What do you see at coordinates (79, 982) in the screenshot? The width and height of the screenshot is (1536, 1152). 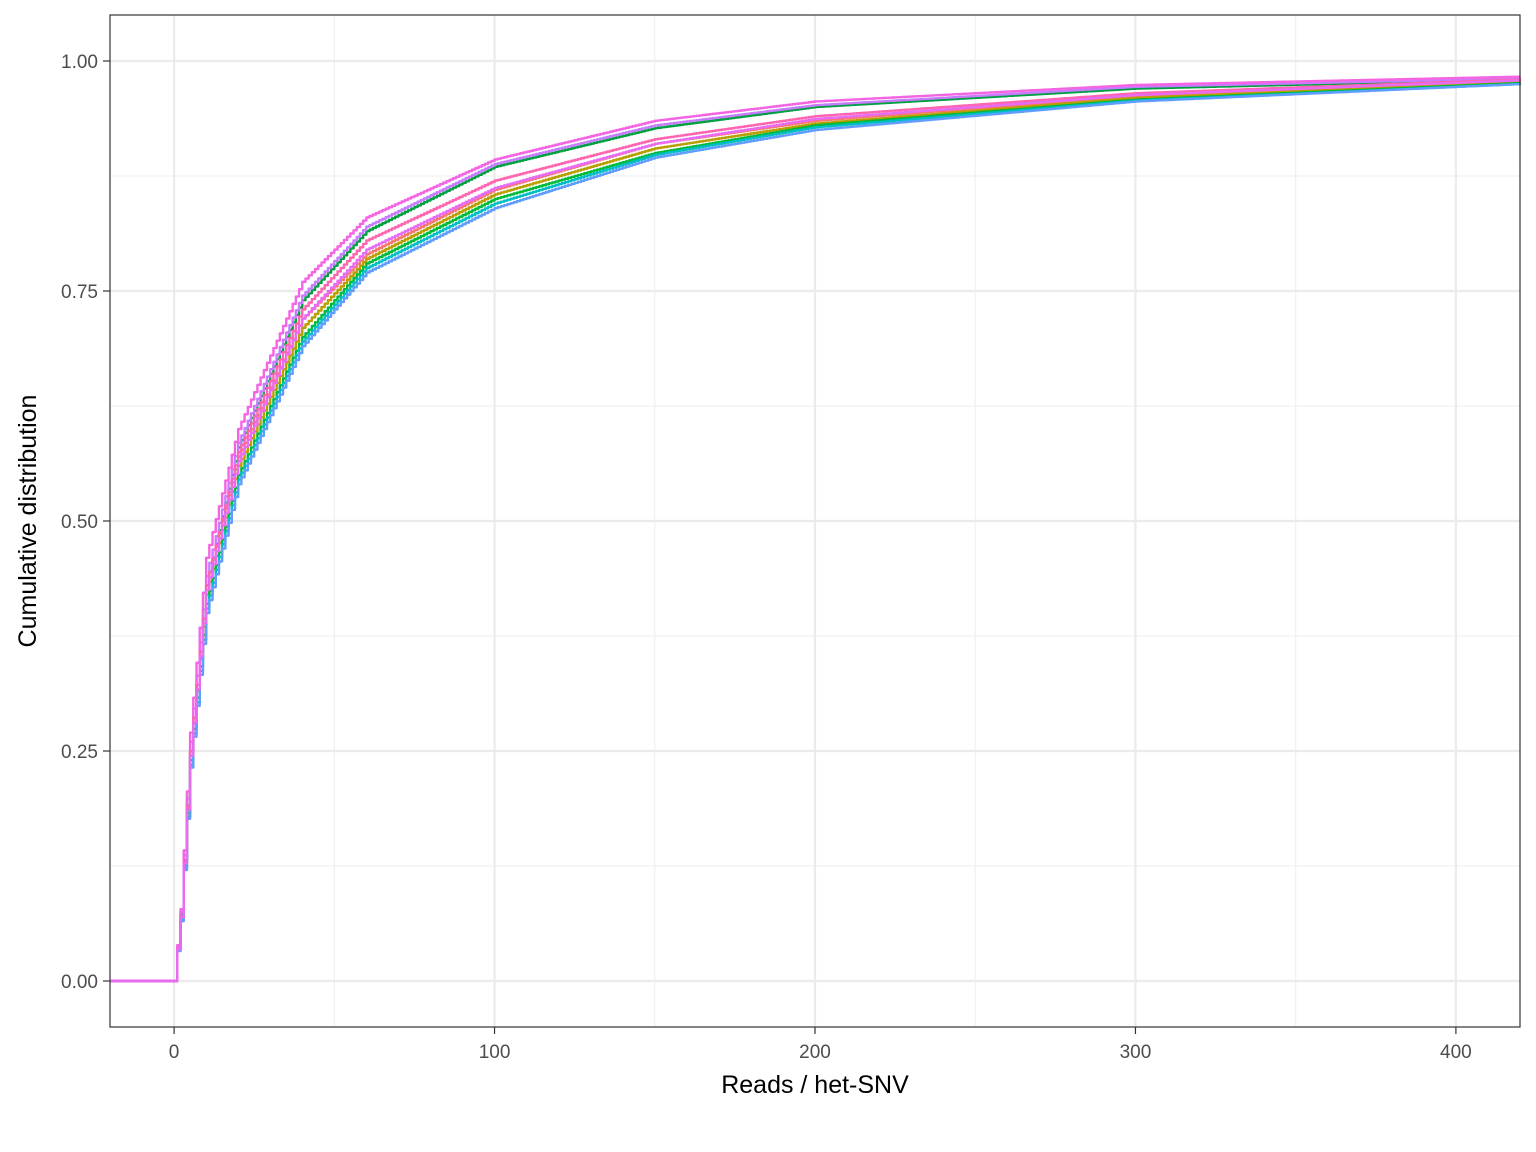 I see `y-tick-label: 0.00` at bounding box center [79, 982].